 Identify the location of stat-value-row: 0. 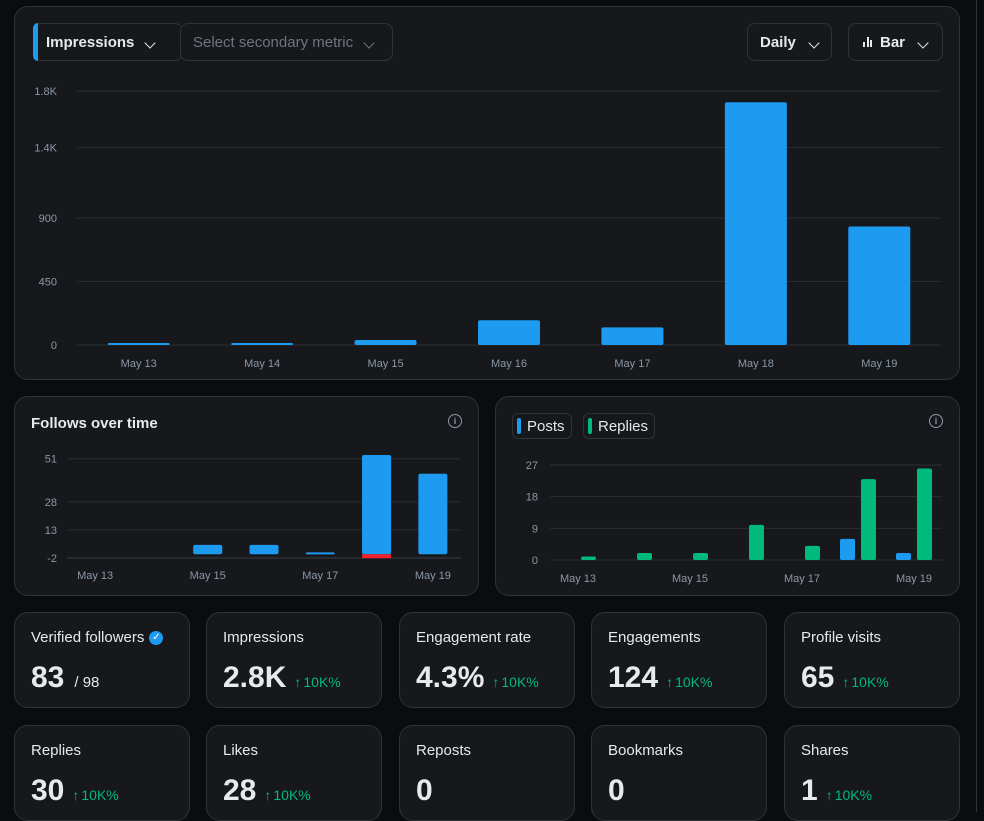
(424, 791).